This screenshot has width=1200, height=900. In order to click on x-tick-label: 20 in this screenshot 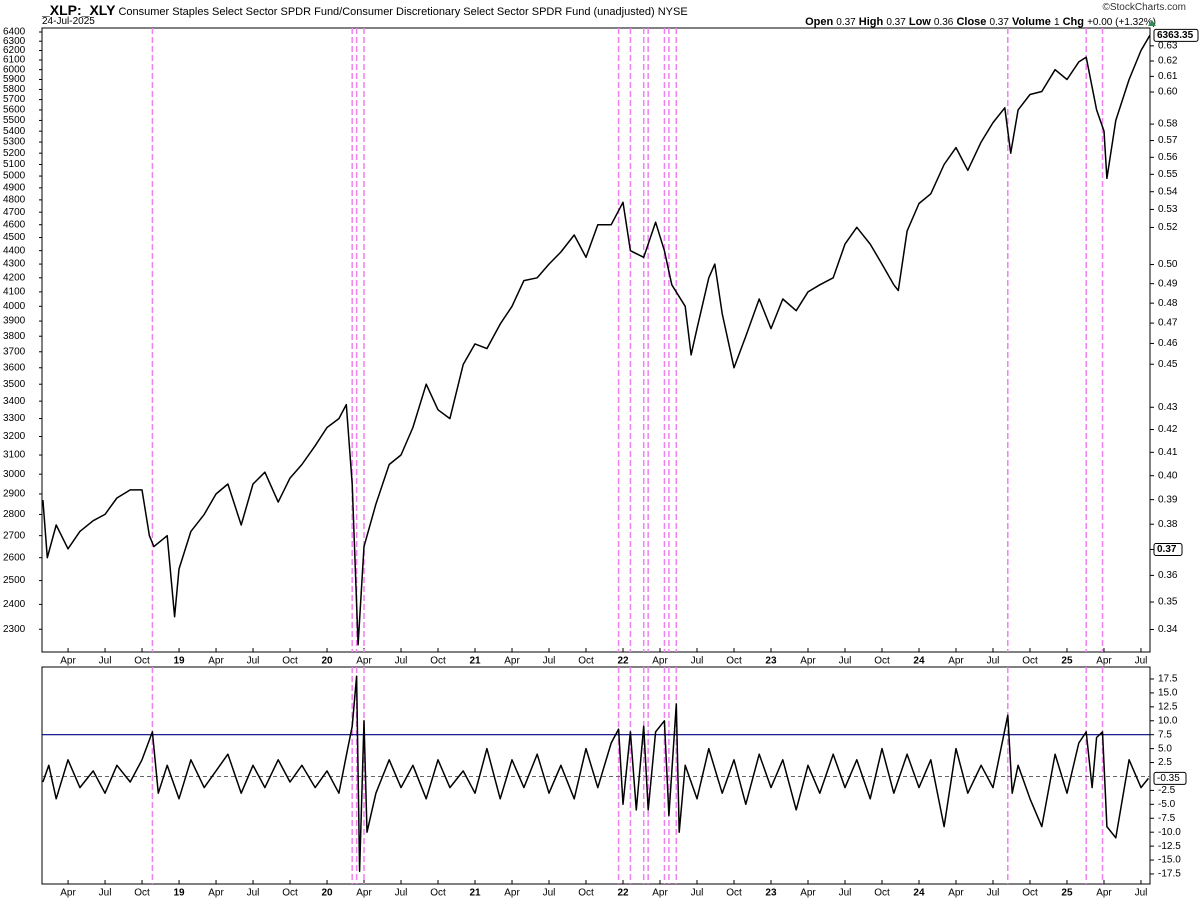, I will do `click(327, 893)`.